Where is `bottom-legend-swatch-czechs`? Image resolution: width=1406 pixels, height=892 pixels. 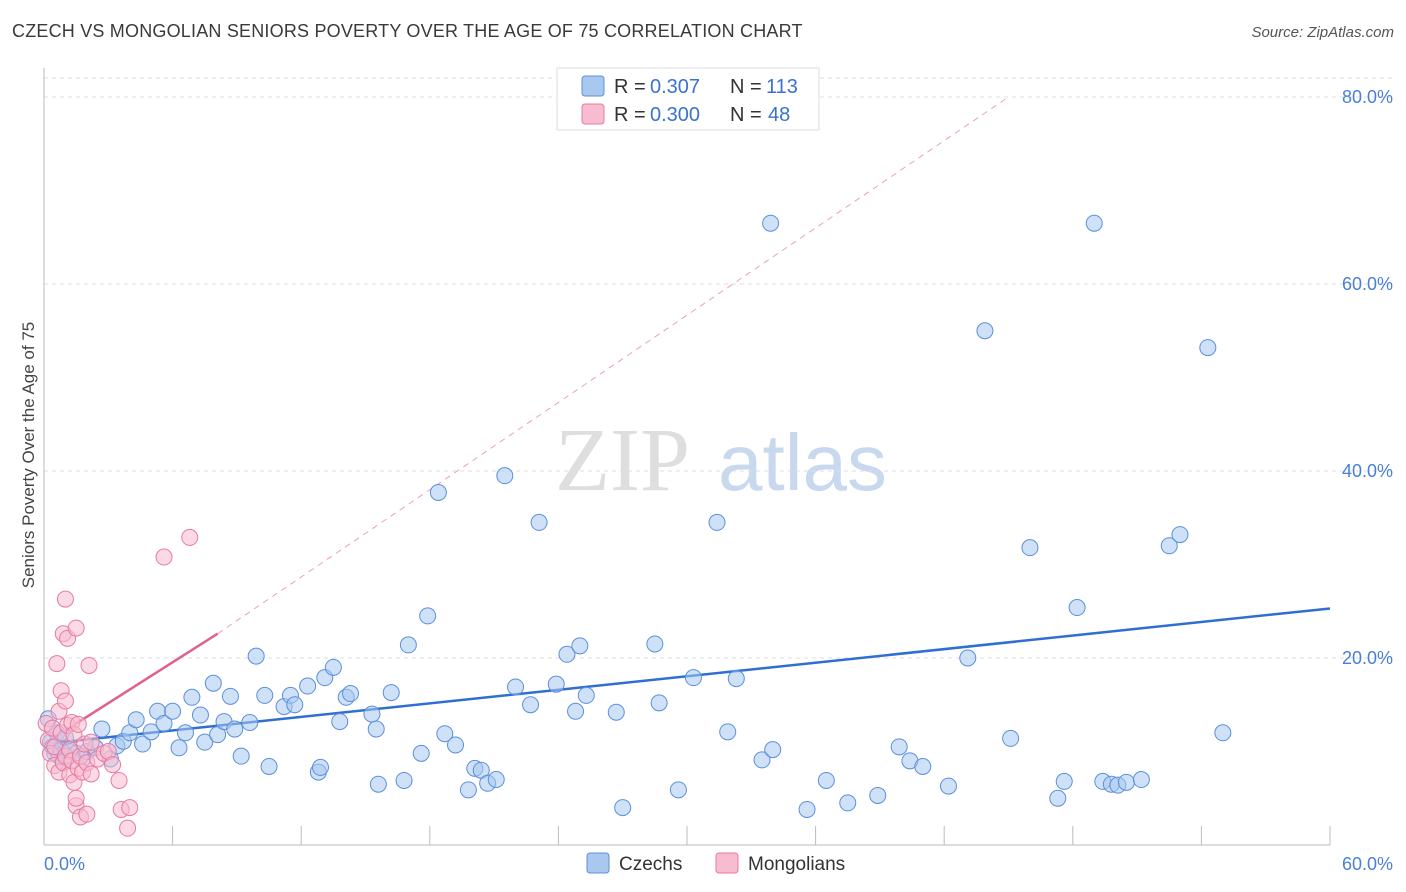 bottom-legend-swatch-czechs is located at coordinates (598, 863).